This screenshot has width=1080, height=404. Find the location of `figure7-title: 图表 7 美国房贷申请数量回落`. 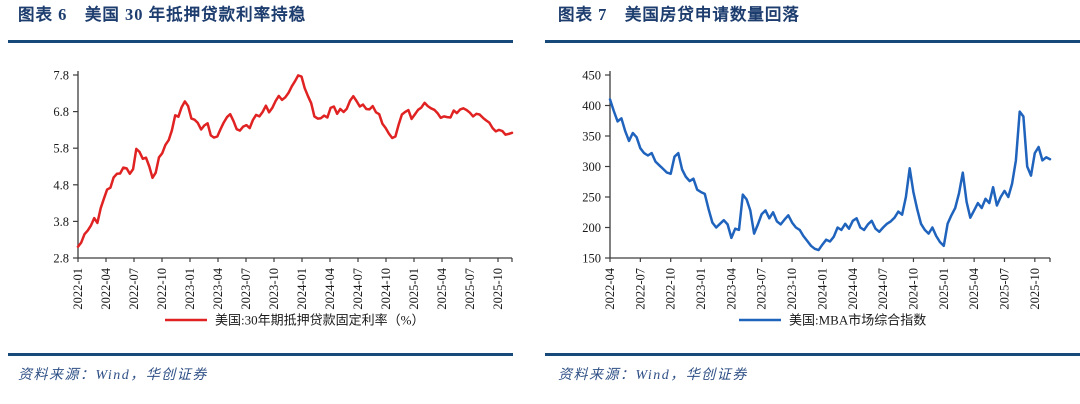

figure7-title: 图表 7 美国房贷申请数量回落 is located at coordinates (679, 14).